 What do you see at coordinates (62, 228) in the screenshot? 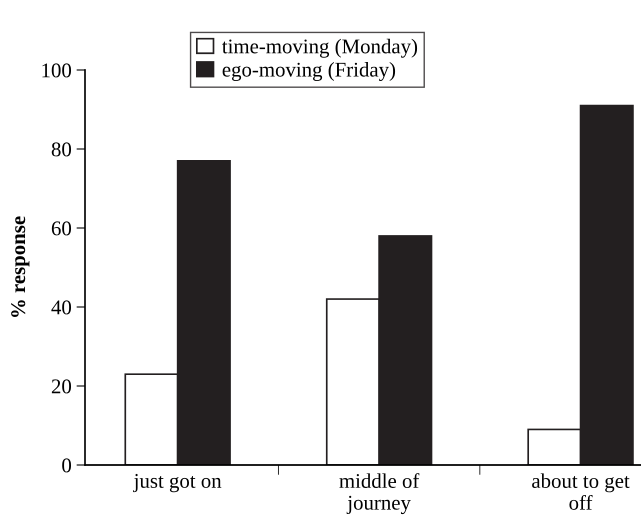
I see `y-tick-label: 60` at bounding box center [62, 228].